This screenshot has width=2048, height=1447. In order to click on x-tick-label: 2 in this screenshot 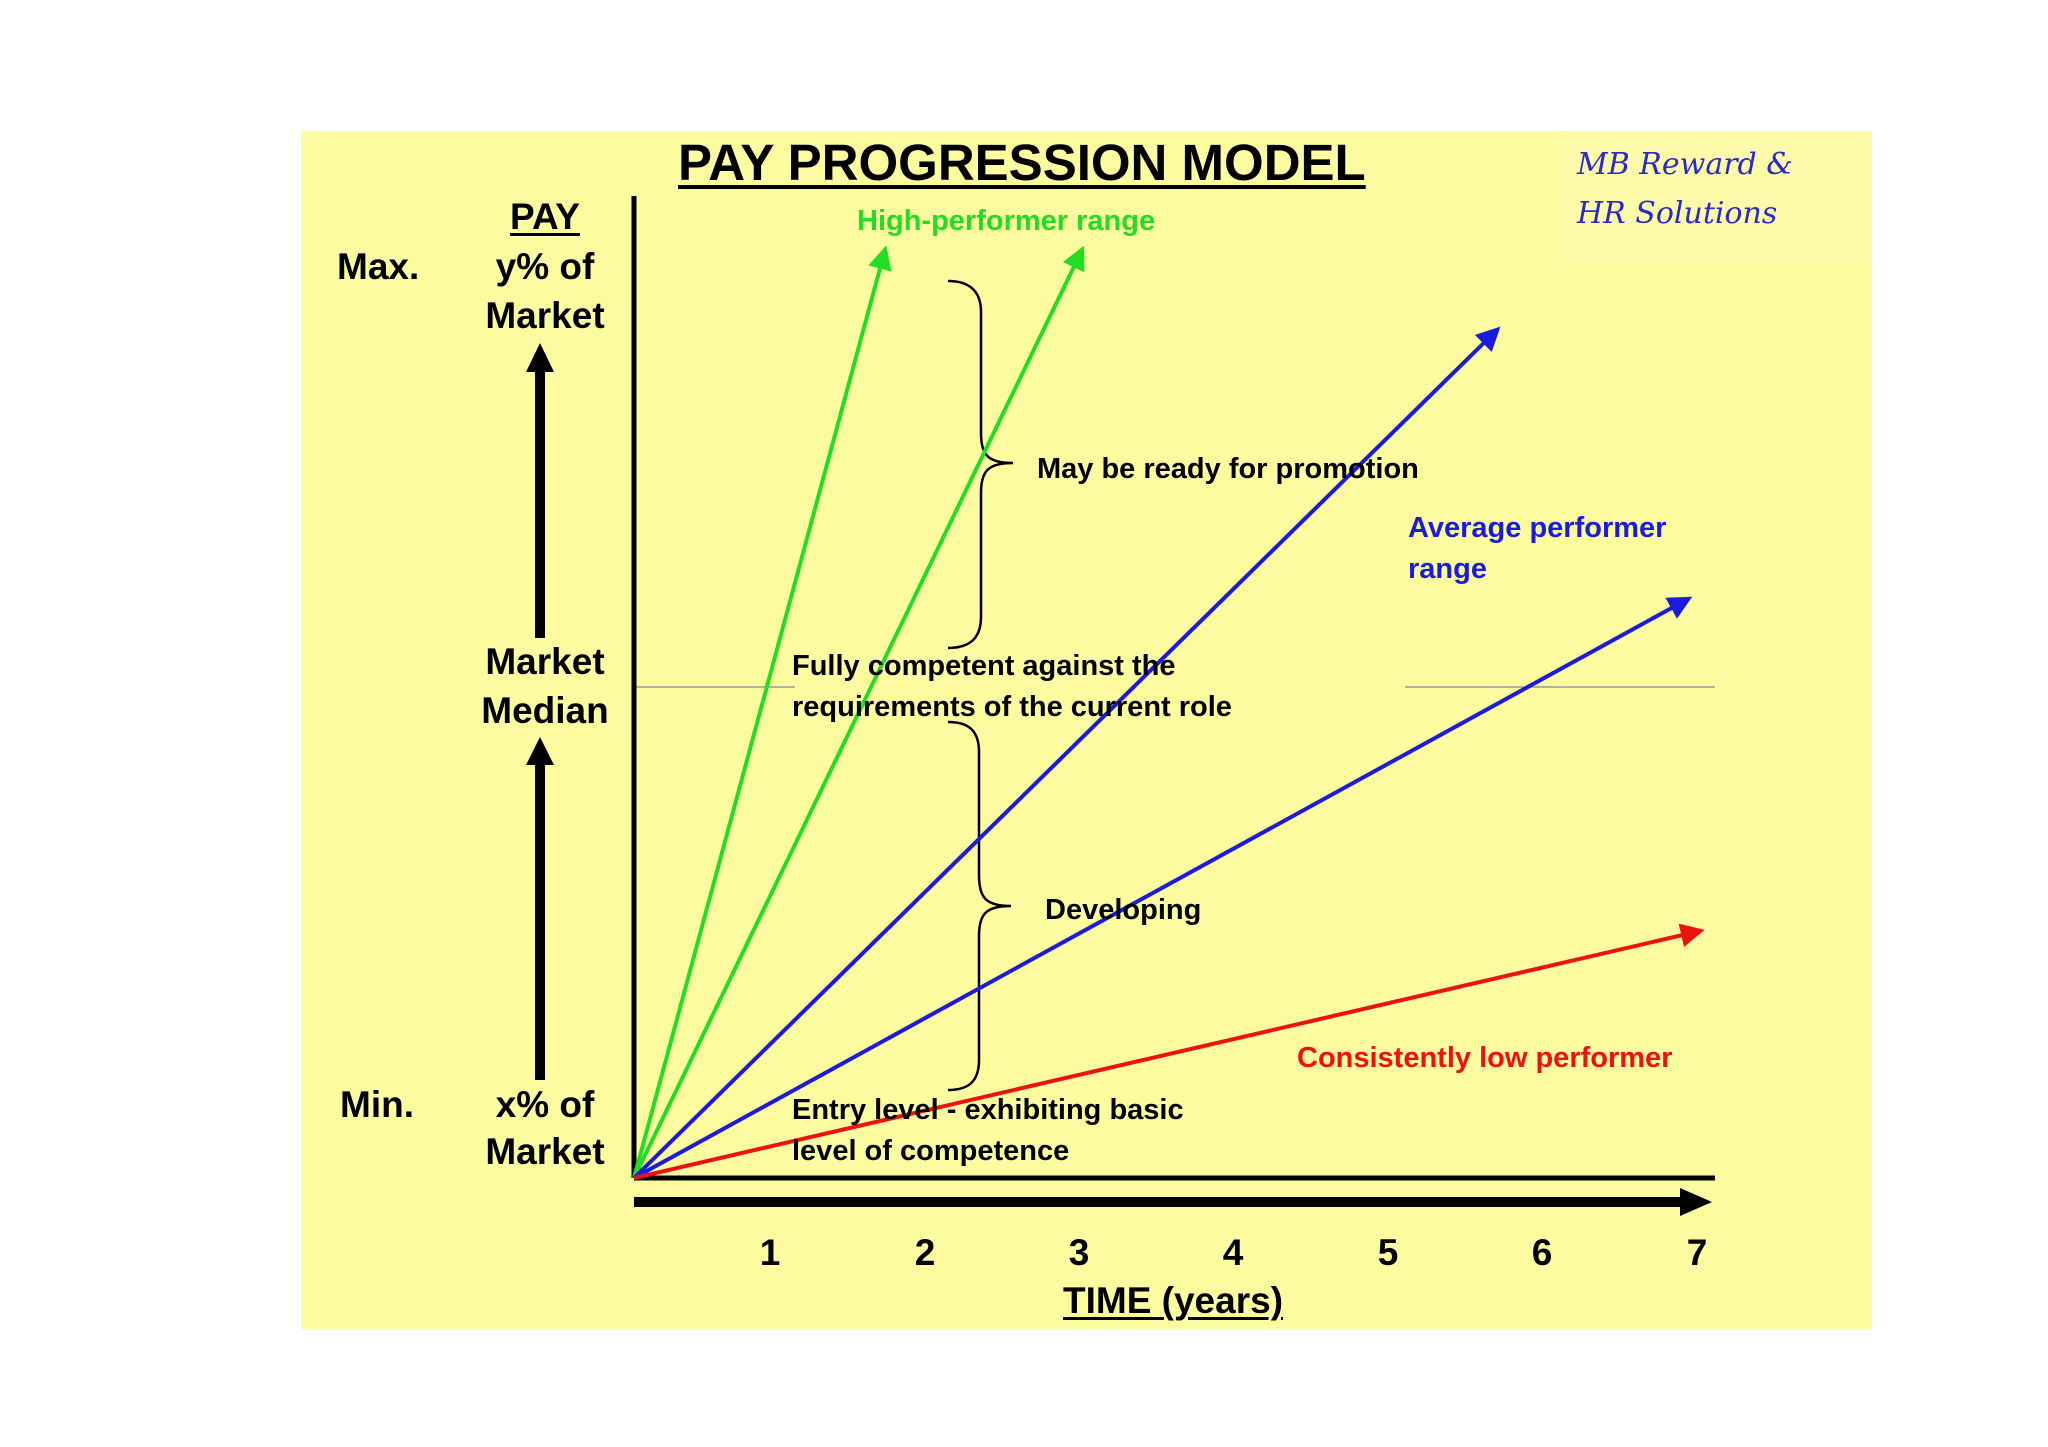, I will do `click(925, 1252)`.